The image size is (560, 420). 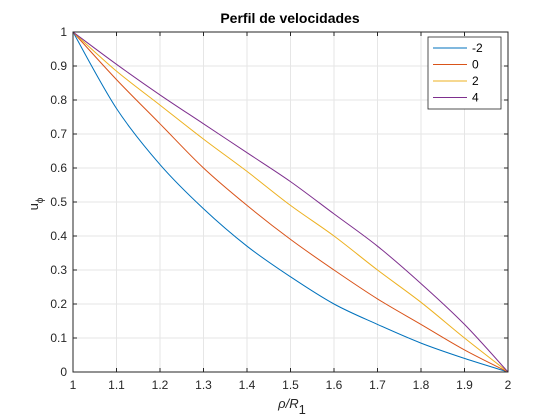 I want to click on y-axis-label-main: u, so click(x=33, y=206).